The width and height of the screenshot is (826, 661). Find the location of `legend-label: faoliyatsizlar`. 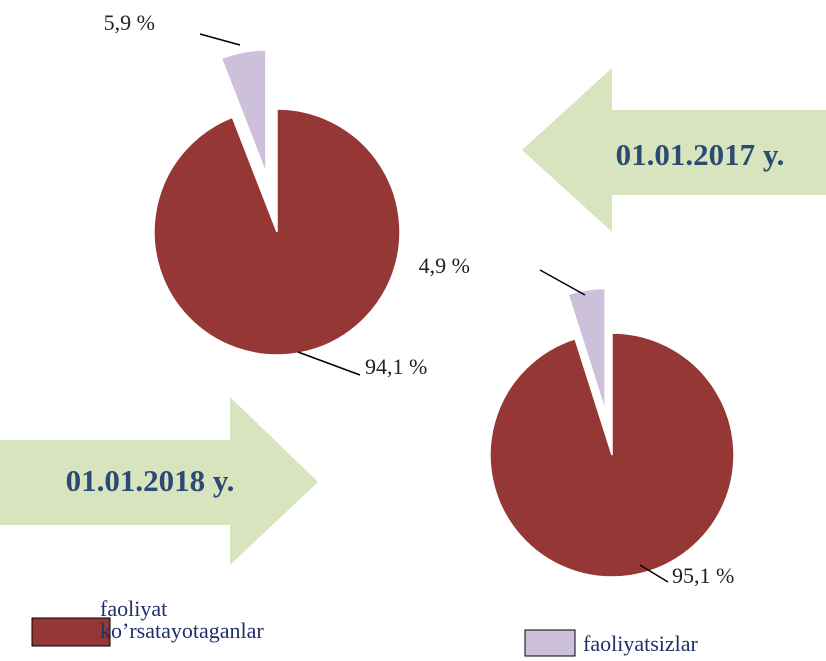

legend-label: faoliyatsizlar is located at coordinates (640, 643).